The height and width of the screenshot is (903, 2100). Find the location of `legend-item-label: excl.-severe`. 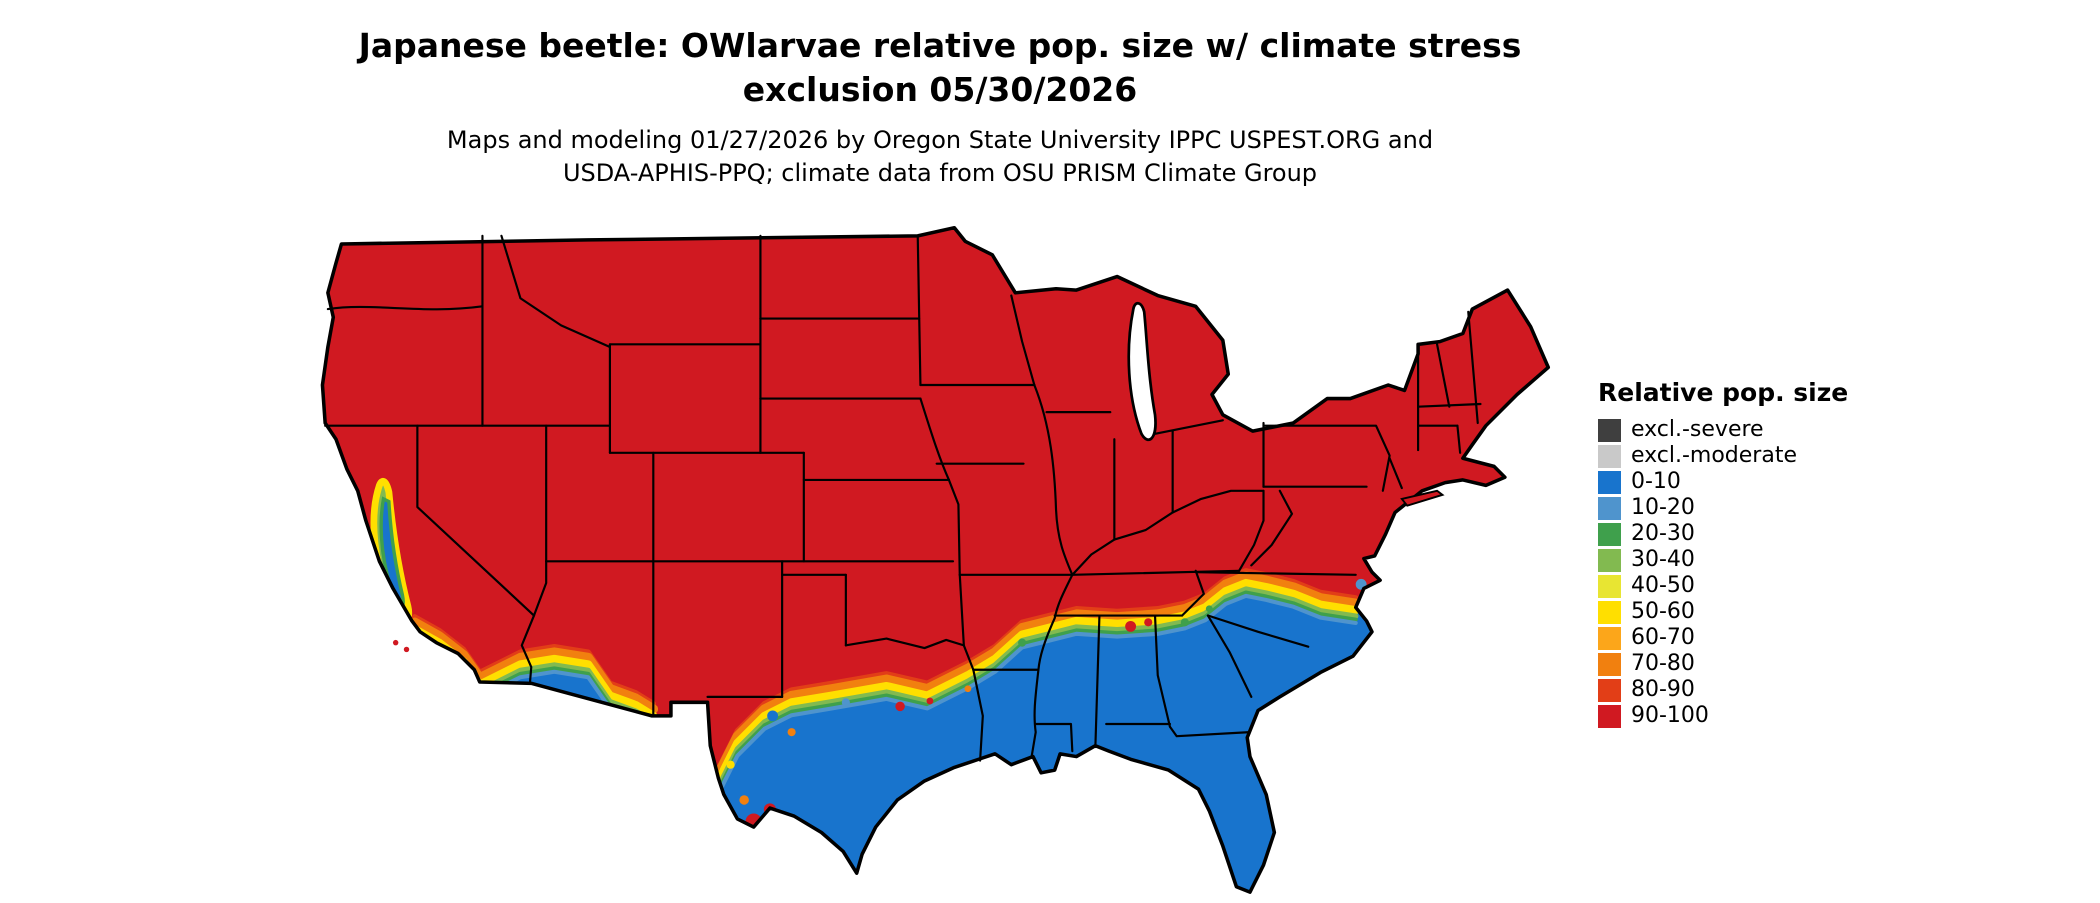

legend-item-label: excl.-severe is located at coordinates (1697, 429).